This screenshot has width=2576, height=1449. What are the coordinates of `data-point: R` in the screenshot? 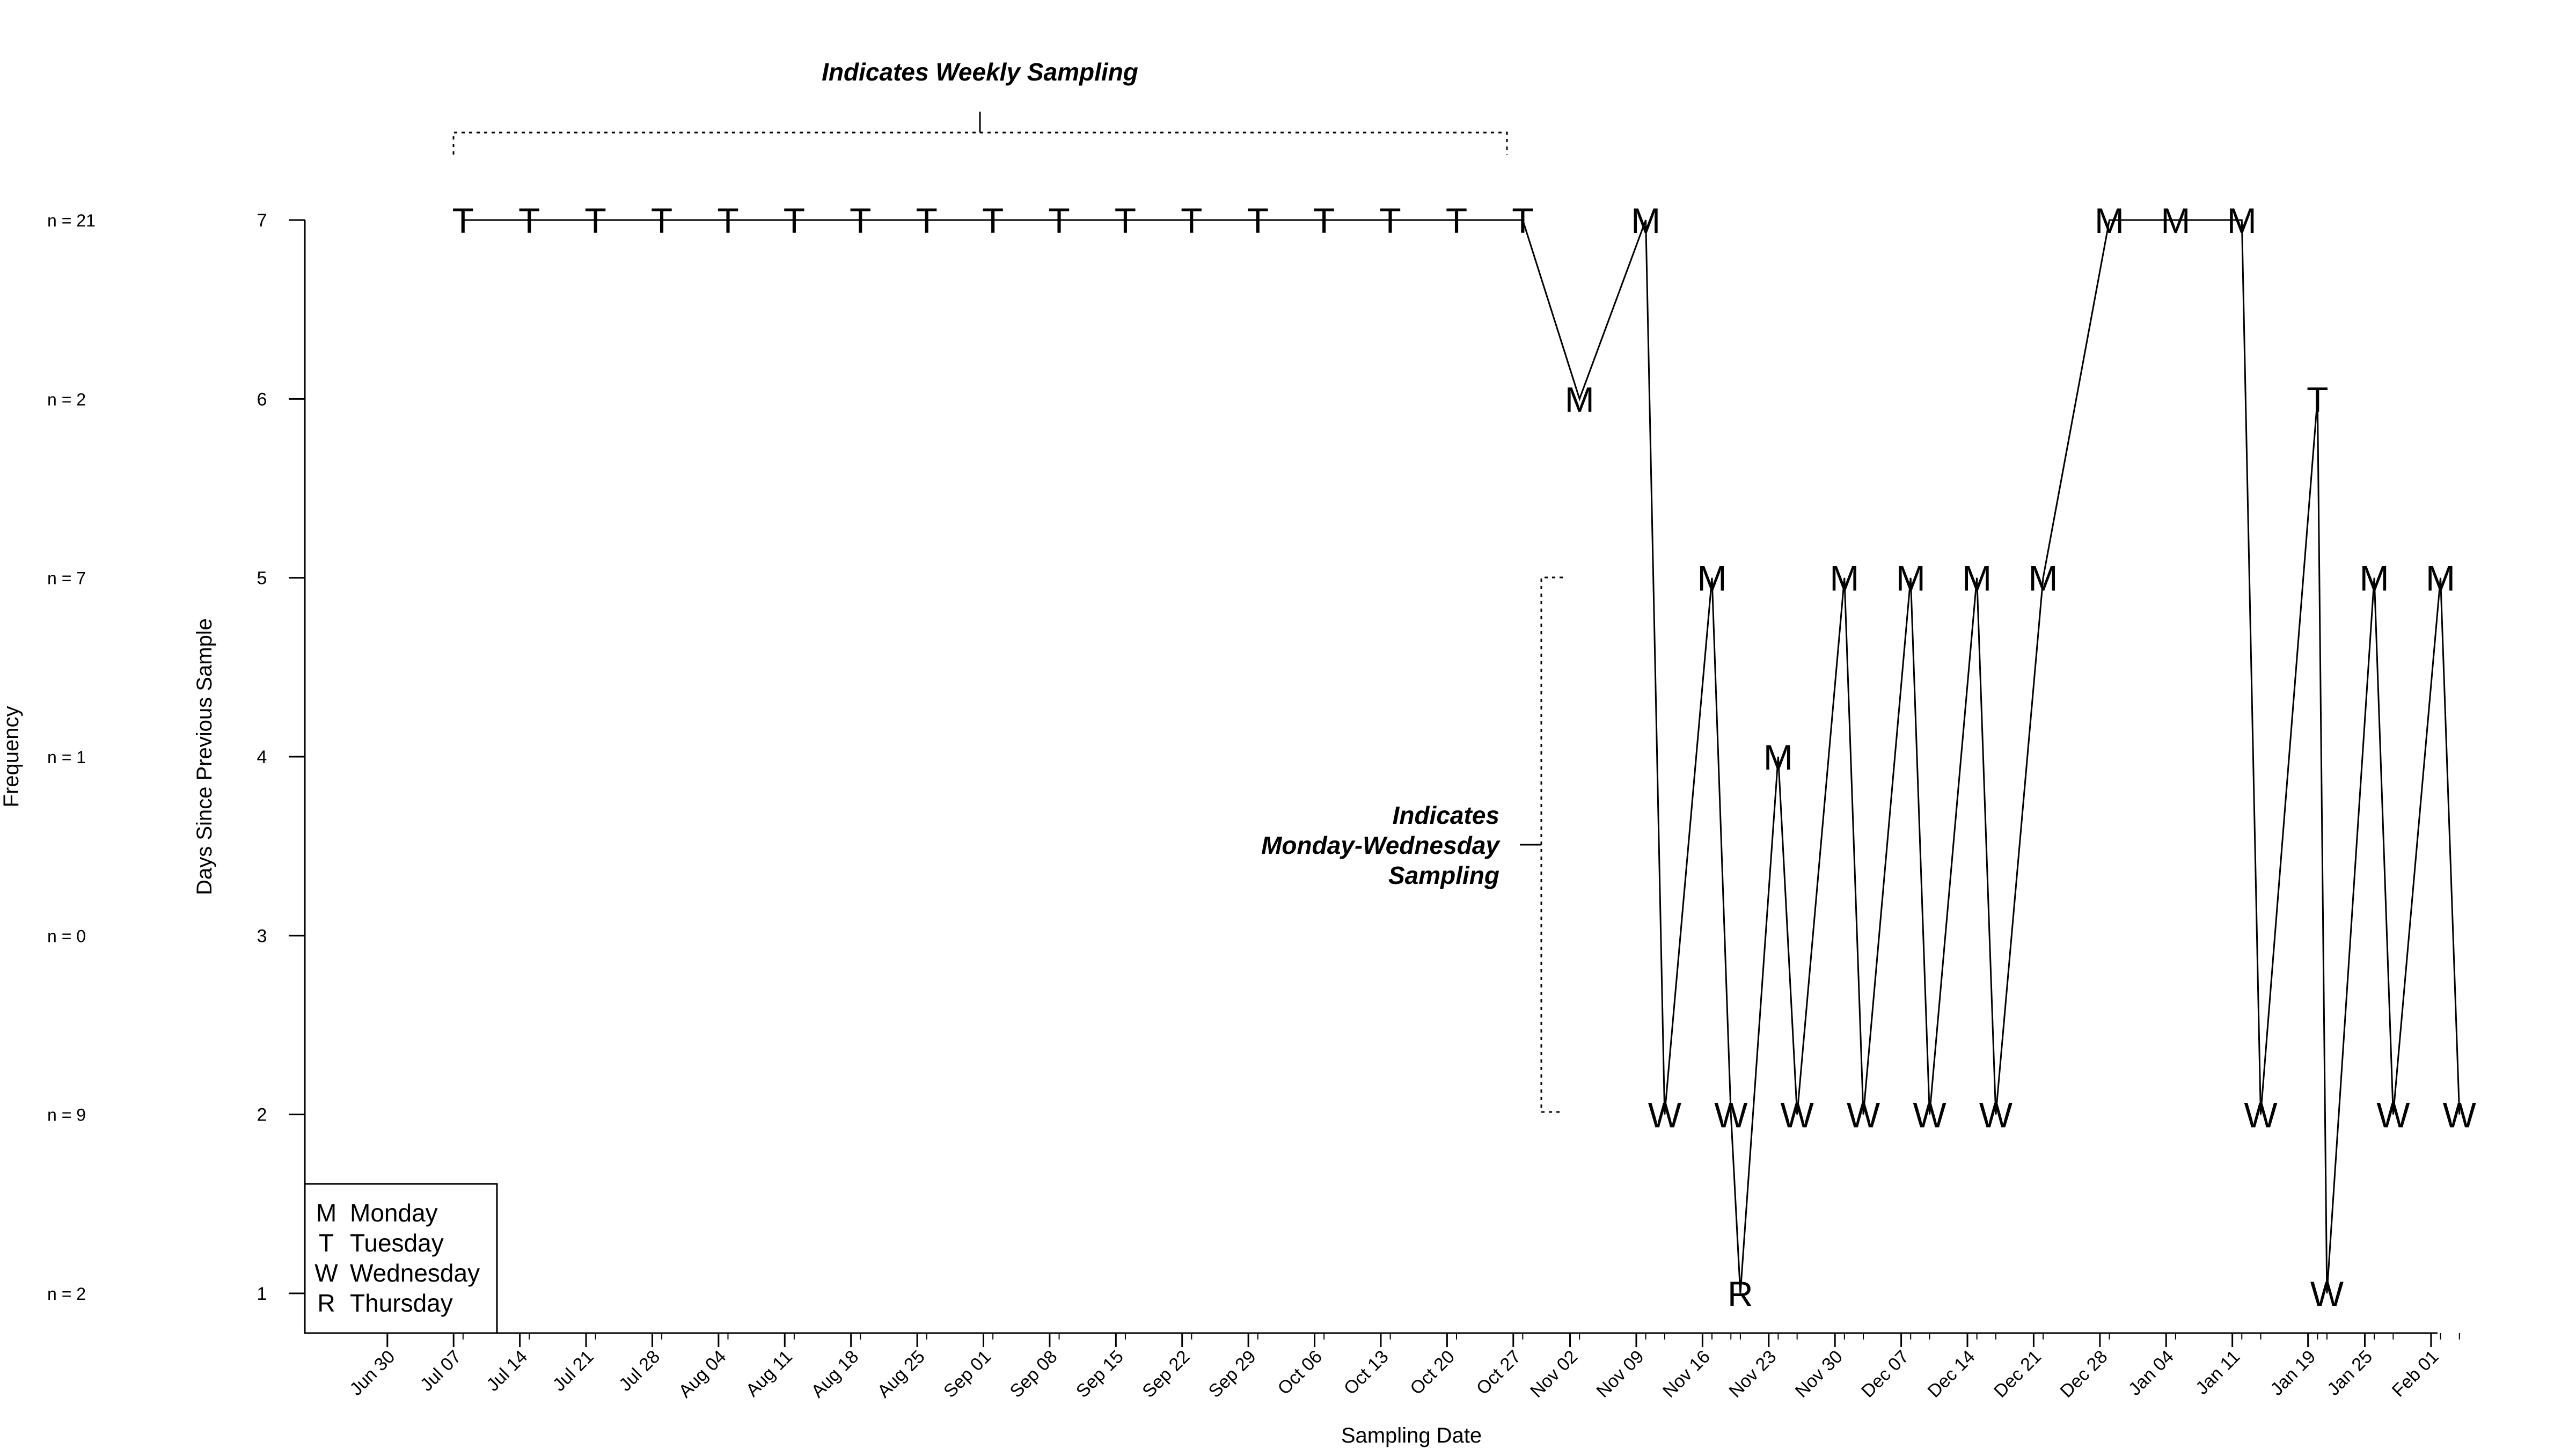 It's located at (1740, 1294).